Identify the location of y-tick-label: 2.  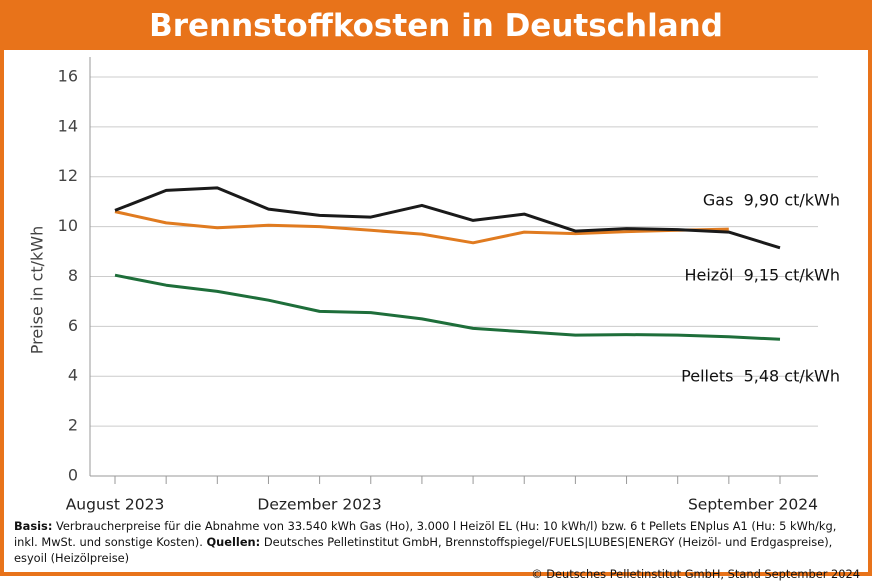
(73, 425).